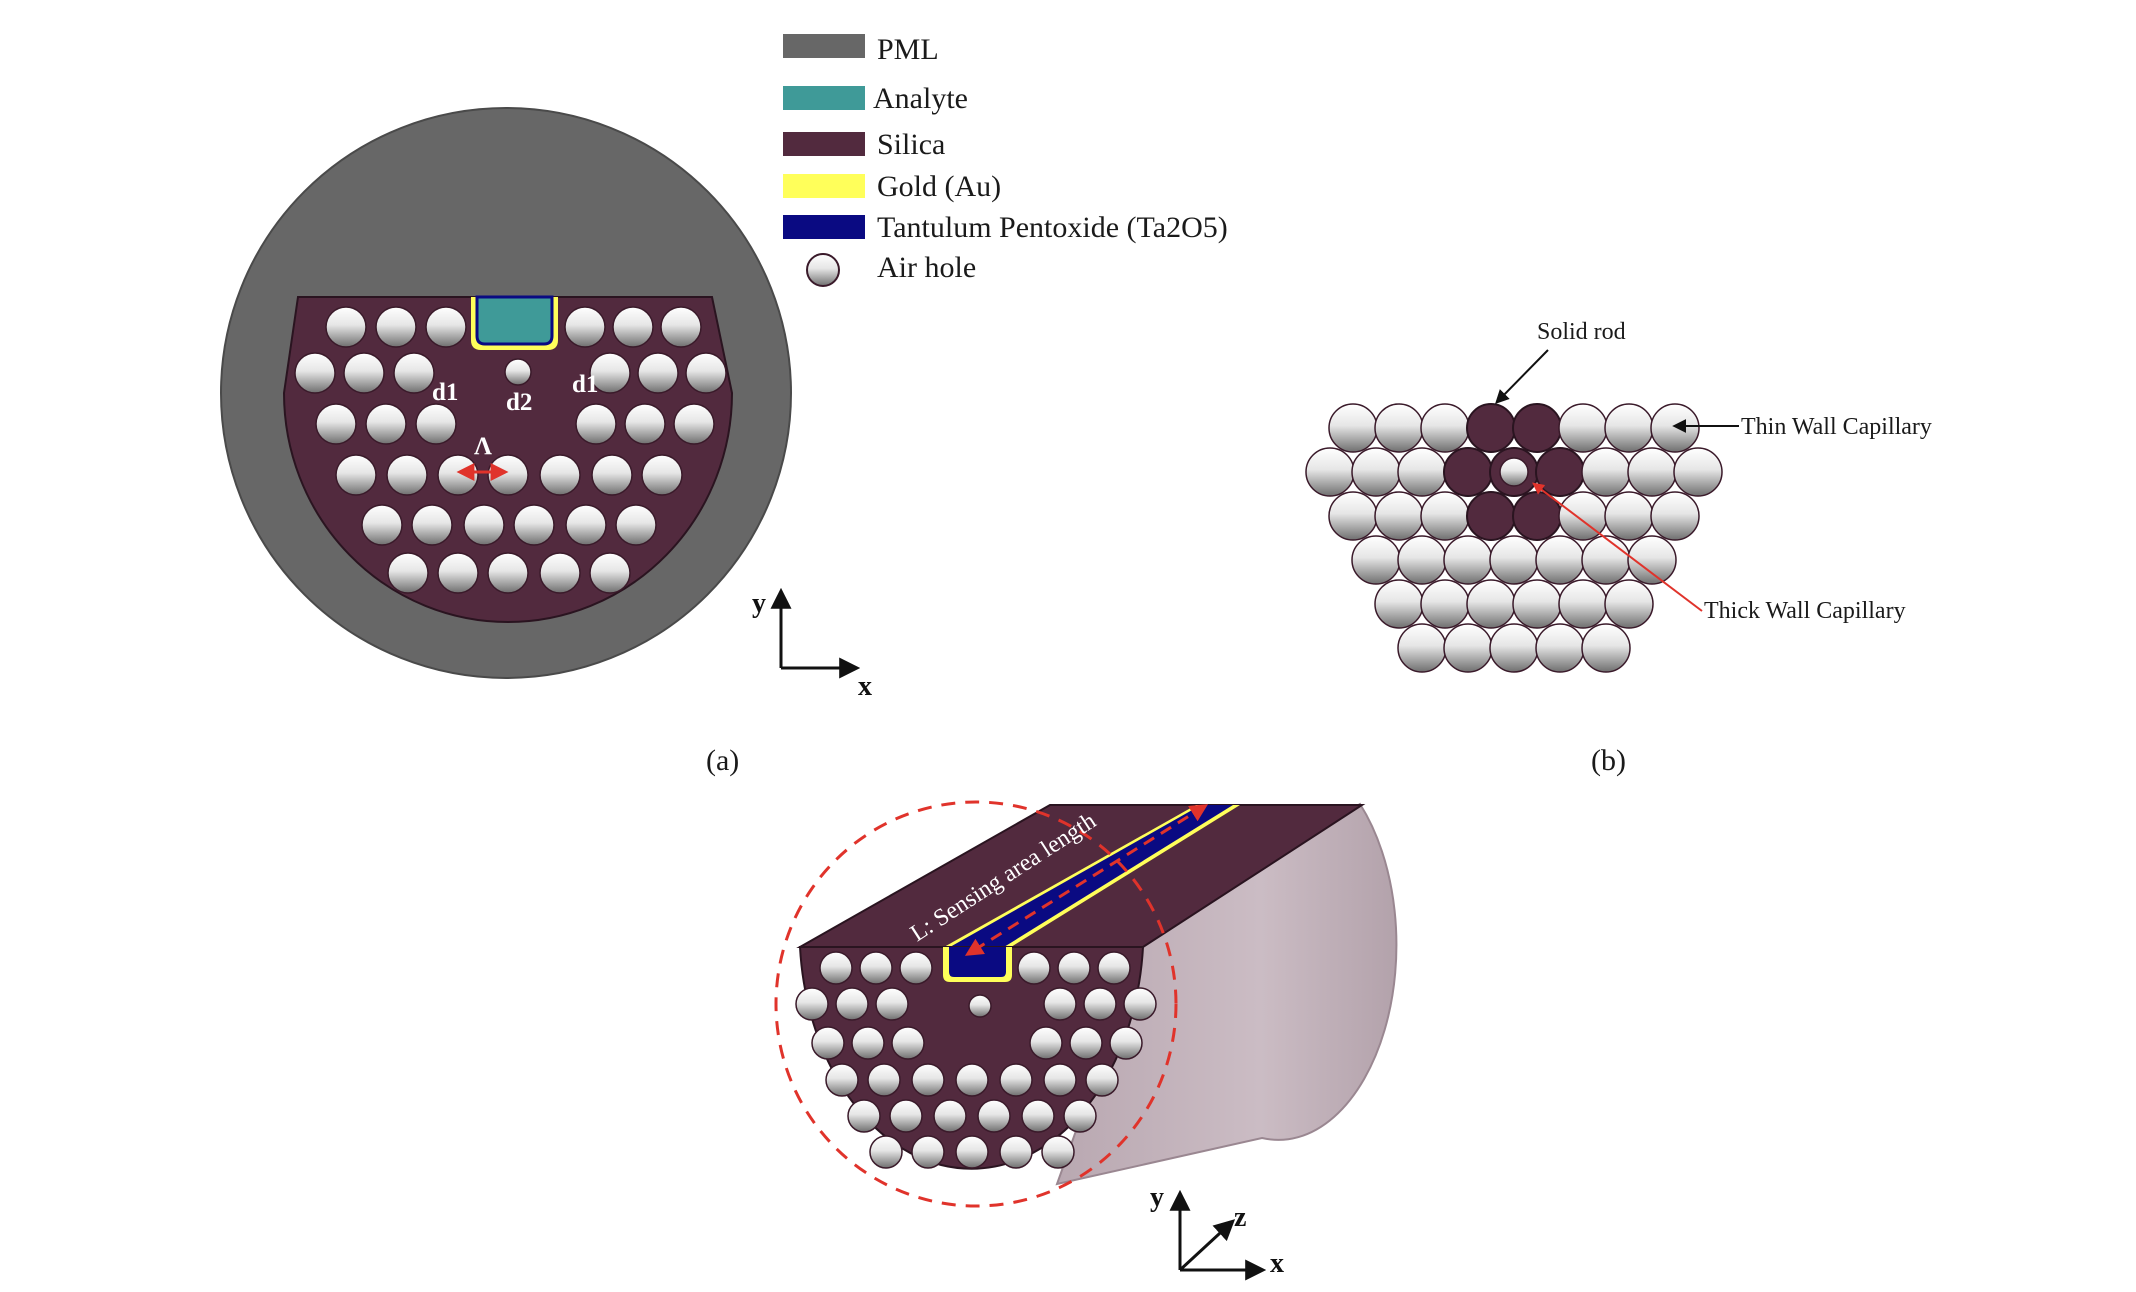 This screenshot has width=2136, height=1292. I want to click on air-hole-small, so click(518, 372).